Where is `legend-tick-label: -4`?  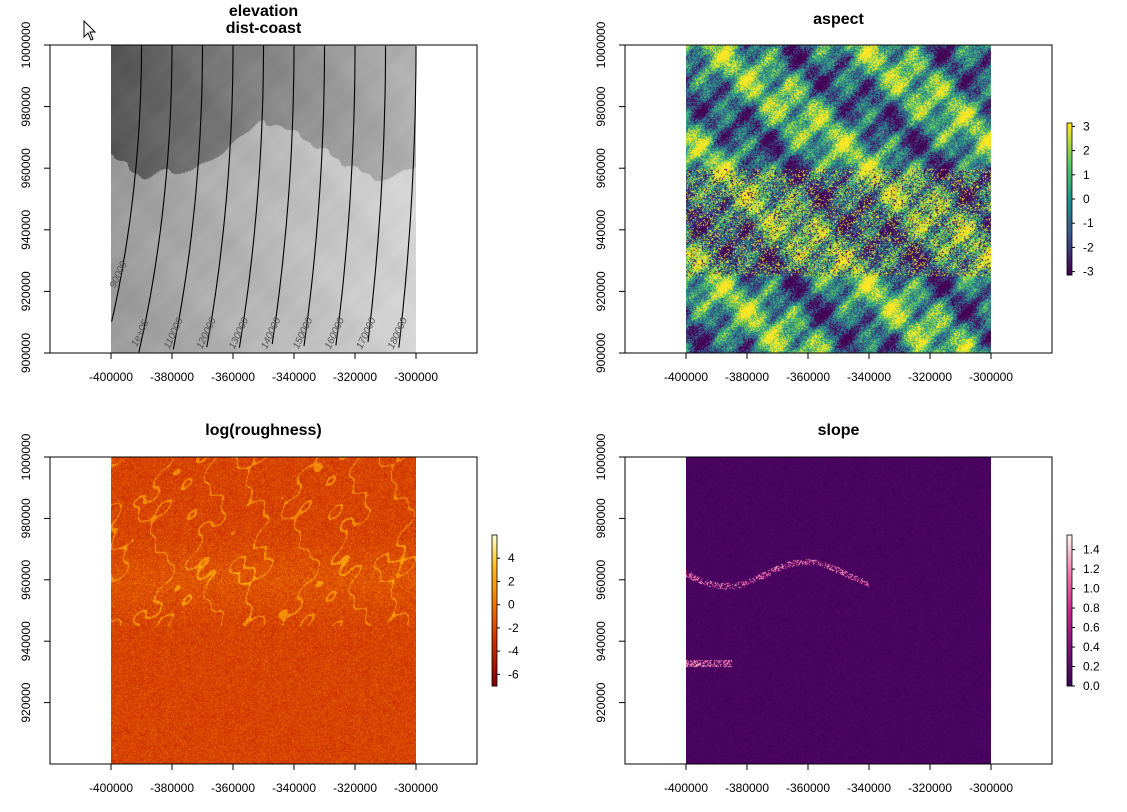
legend-tick-label: -4 is located at coordinates (513, 651).